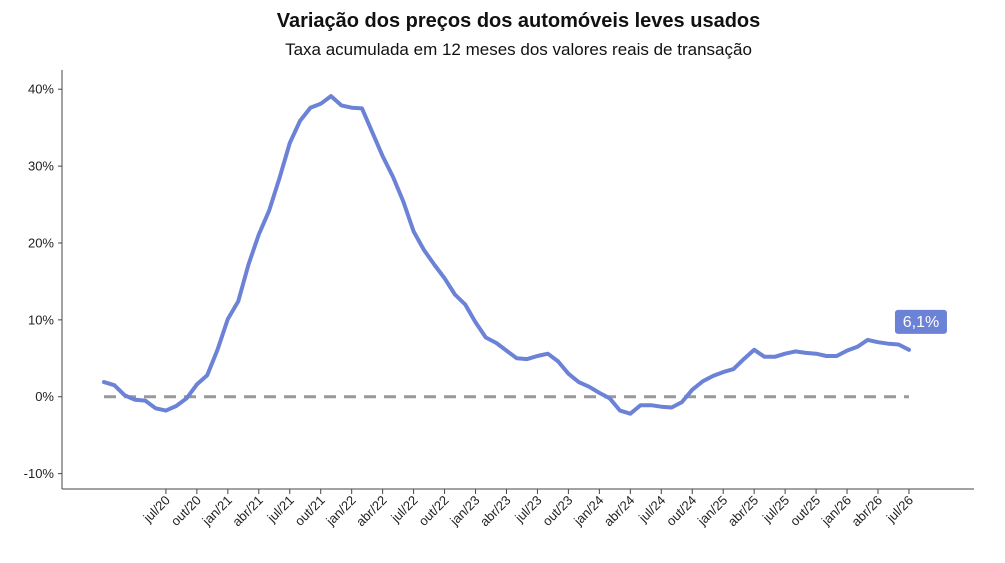 The height and width of the screenshot is (563, 1005). I want to click on x-tick-label: out/25, so click(805, 511).